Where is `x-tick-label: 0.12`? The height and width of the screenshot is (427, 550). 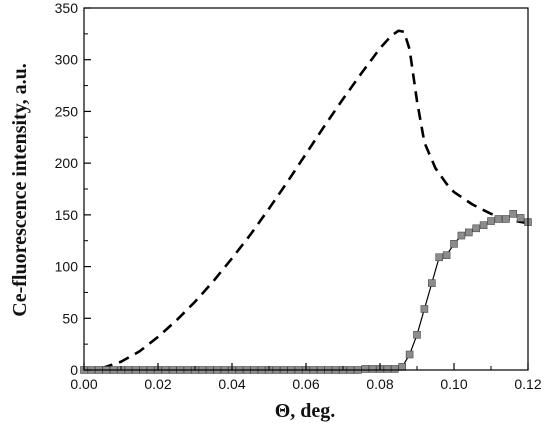 x-tick-label: 0.12 is located at coordinates (527, 384).